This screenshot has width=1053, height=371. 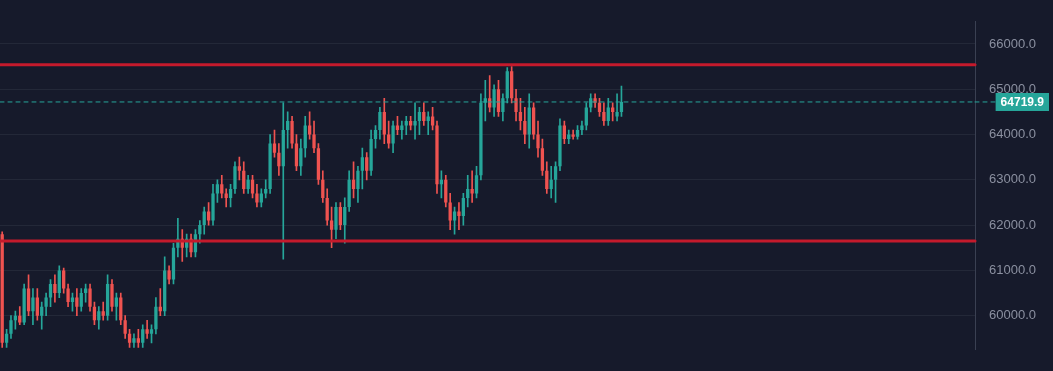 What do you see at coordinates (1012, 43) in the screenshot?
I see `y-tick-label: 66000.0` at bounding box center [1012, 43].